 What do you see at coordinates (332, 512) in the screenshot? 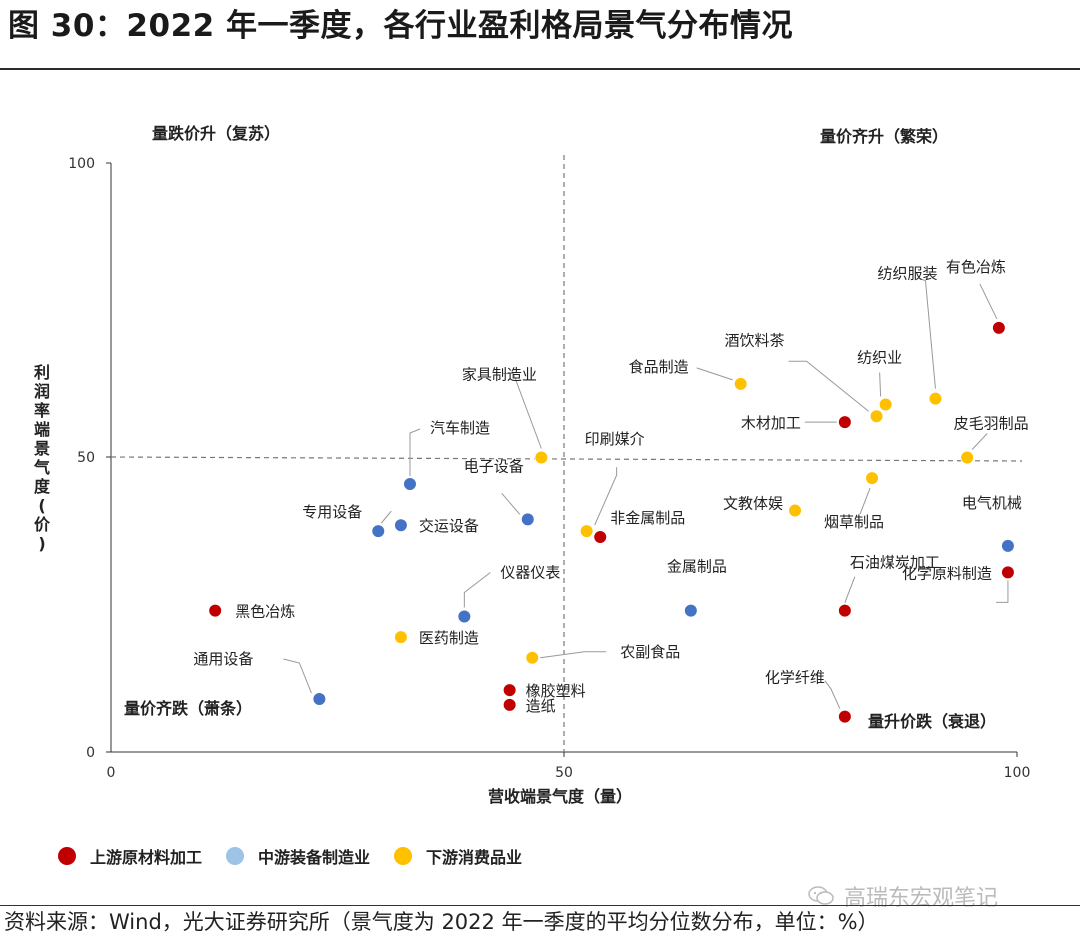
I see `point-label: 专用设备` at bounding box center [332, 512].